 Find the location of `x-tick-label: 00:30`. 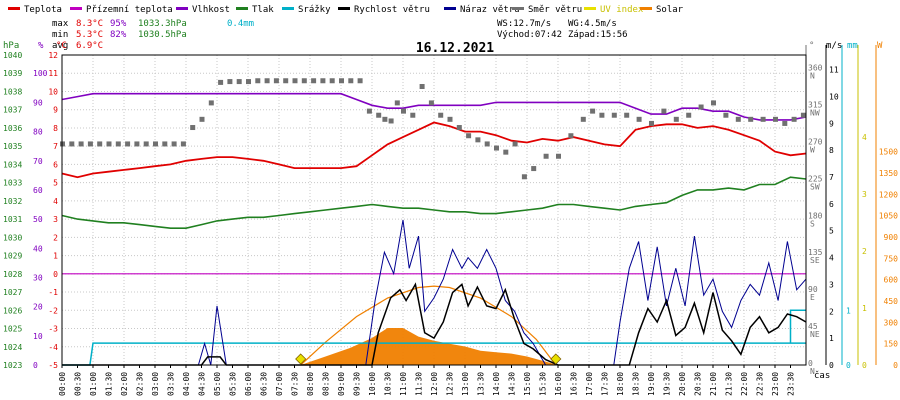

x-tick-label: 00:30 is located at coordinates (78, 384).